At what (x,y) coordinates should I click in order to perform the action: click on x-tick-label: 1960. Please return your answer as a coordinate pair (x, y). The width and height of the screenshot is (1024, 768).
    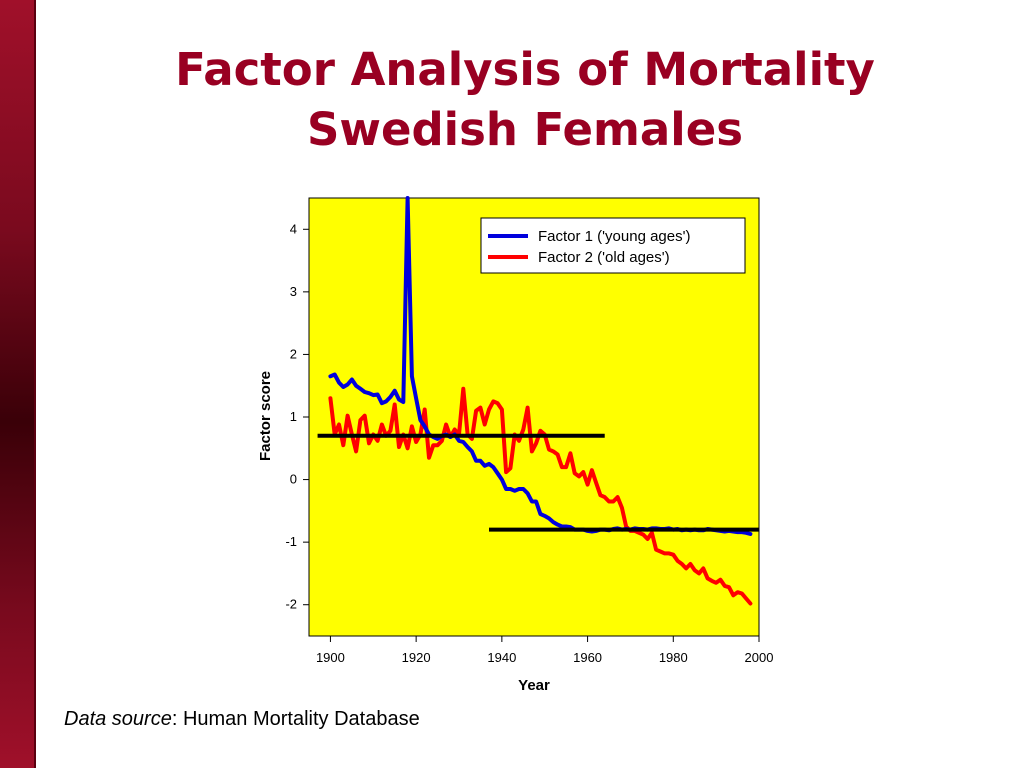
    Looking at the image, I should click on (587, 657).